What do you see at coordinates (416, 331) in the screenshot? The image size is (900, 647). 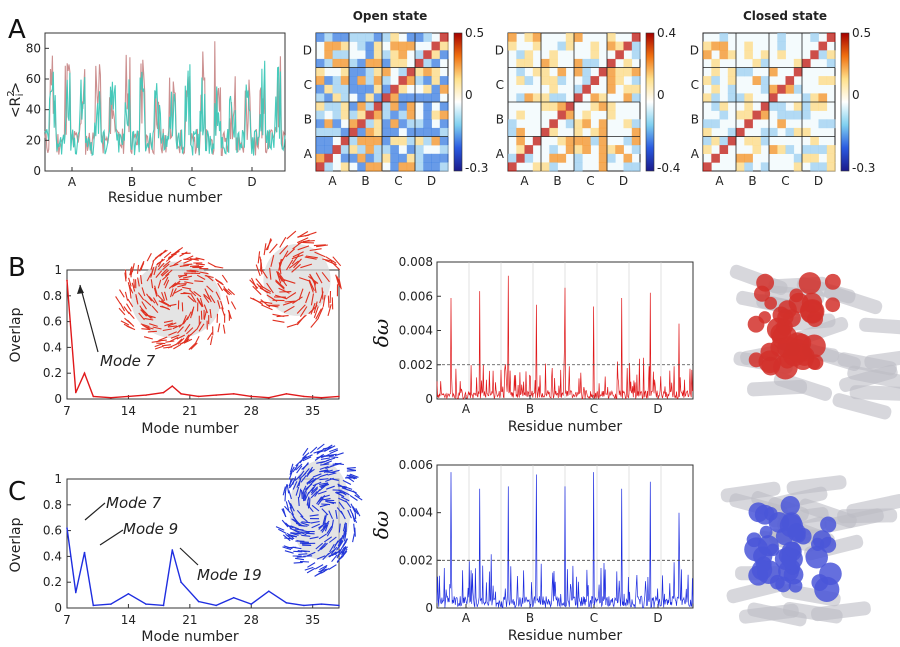 I see `delta-omega-y-tick-label: 0.004` at bounding box center [416, 331].